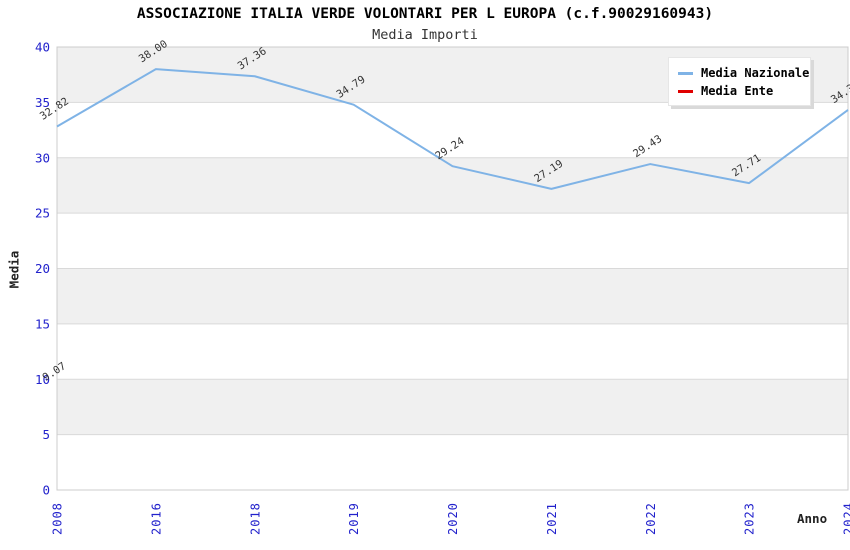  Describe the element at coordinates (453, 518) in the screenshot. I see `x-tick-label: 2020` at that location.